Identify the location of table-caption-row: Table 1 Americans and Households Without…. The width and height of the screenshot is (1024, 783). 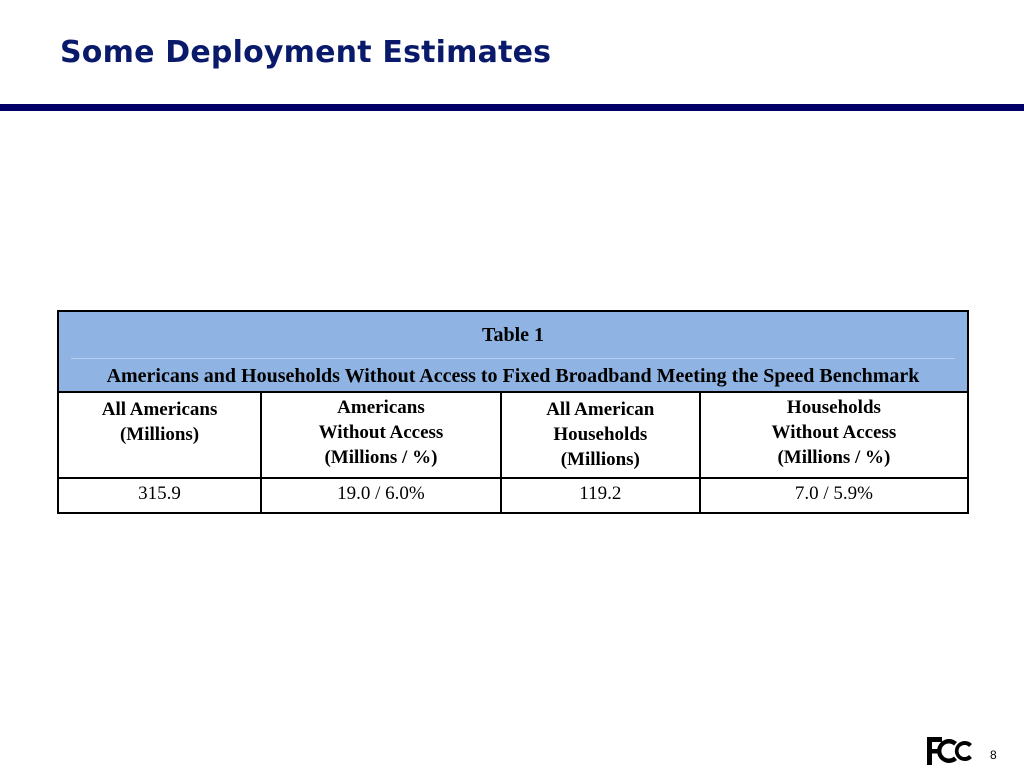
(513, 351).